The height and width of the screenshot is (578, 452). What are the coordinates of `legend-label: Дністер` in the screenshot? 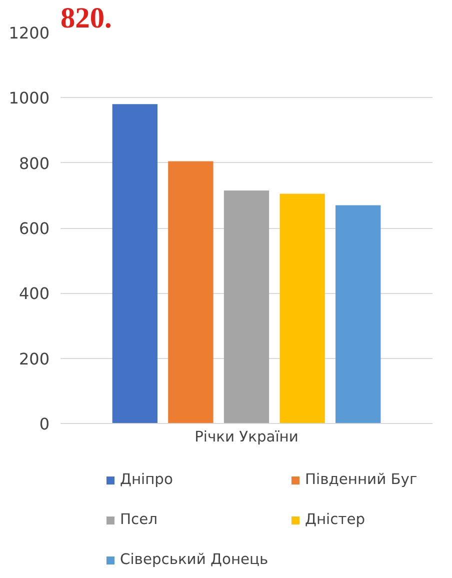 It's located at (335, 519).